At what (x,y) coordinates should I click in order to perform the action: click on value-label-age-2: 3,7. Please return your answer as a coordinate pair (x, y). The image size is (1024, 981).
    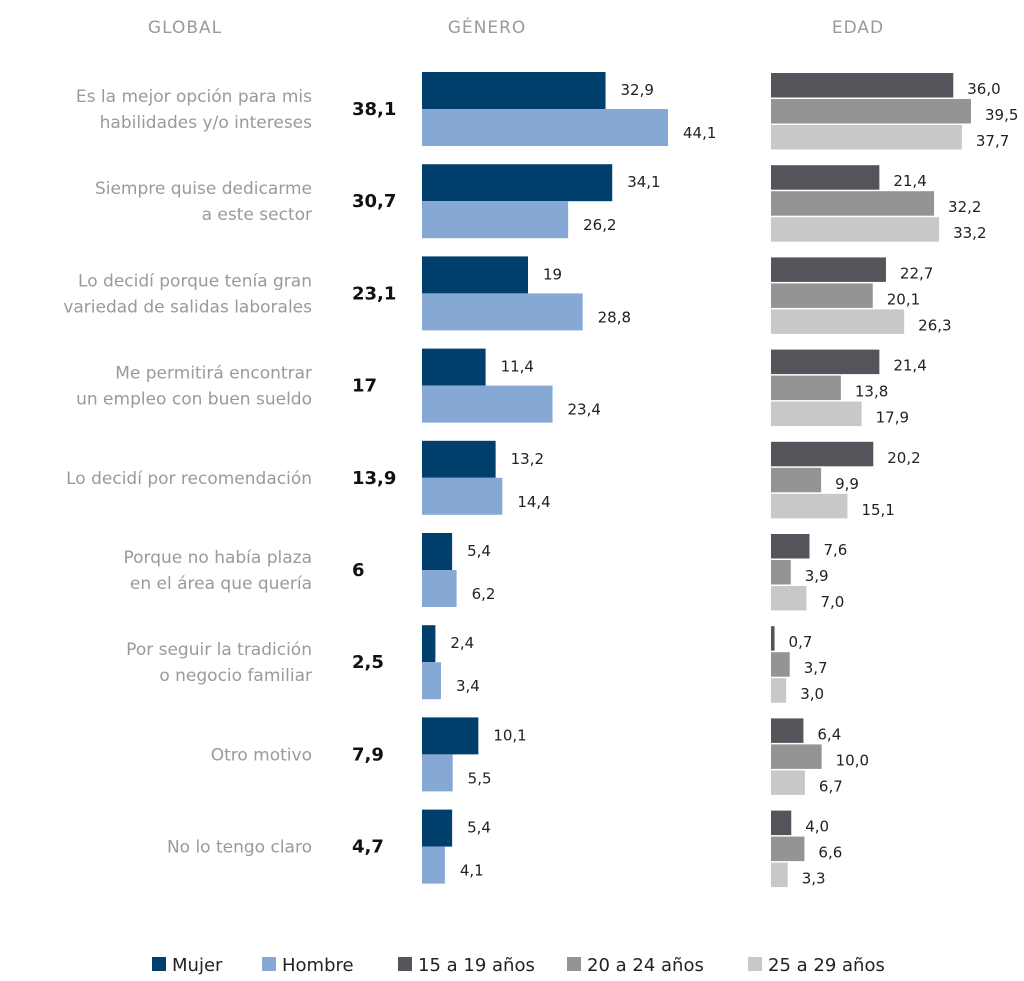
    Looking at the image, I should click on (816, 668).